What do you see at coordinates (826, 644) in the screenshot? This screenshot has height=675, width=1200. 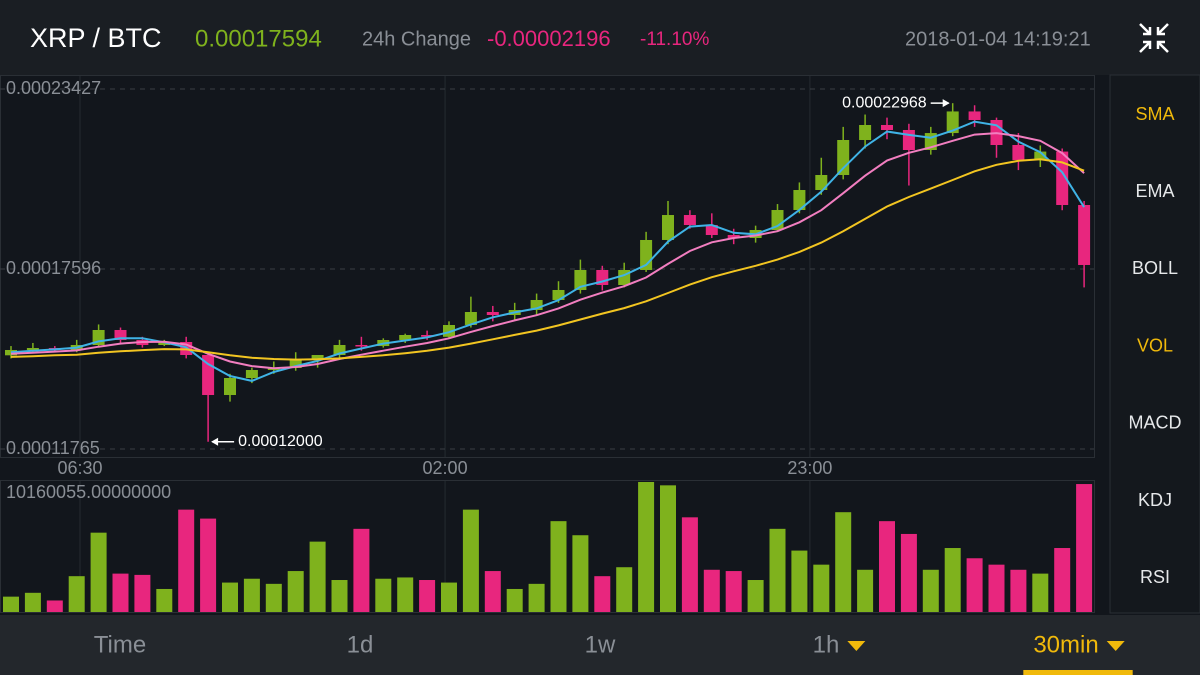 I see `interval-button: 1h` at bounding box center [826, 644].